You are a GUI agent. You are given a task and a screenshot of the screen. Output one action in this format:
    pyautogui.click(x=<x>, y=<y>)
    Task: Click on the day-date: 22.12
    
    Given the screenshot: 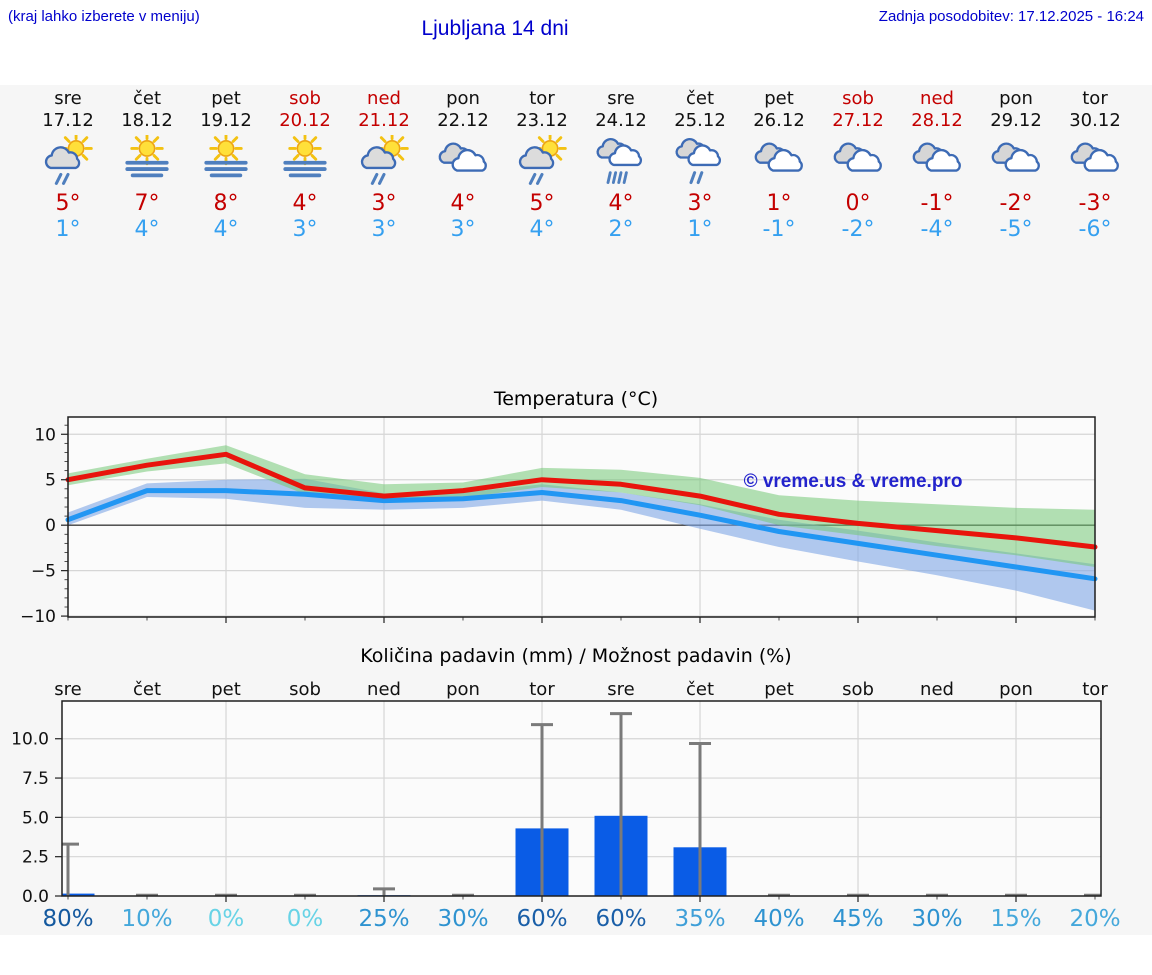 What is the action you would take?
    pyautogui.click(x=463, y=120)
    